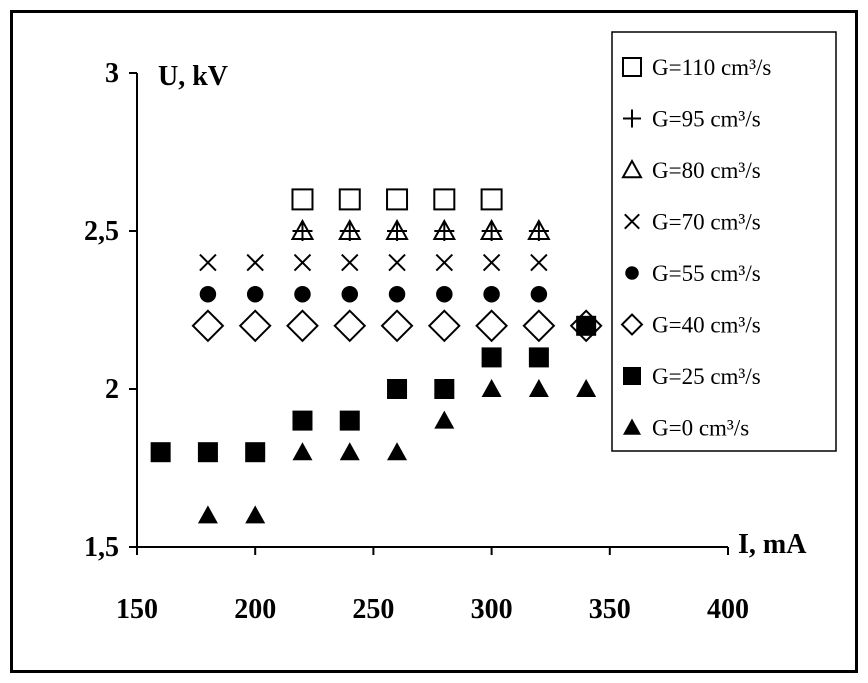 This screenshot has height=683, width=868. I want to click on legend-label-5: G=40 cm³/s, so click(706, 325).